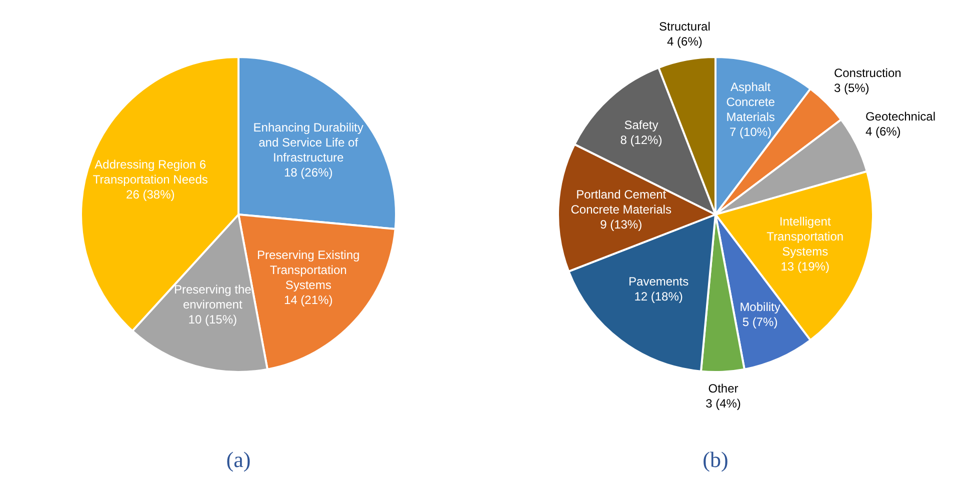  What do you see at coordinates (308, 270) in the screenshot?
I see `slice-label: Preserving Existing Transportation Systems` at bounding box center [308, 270].